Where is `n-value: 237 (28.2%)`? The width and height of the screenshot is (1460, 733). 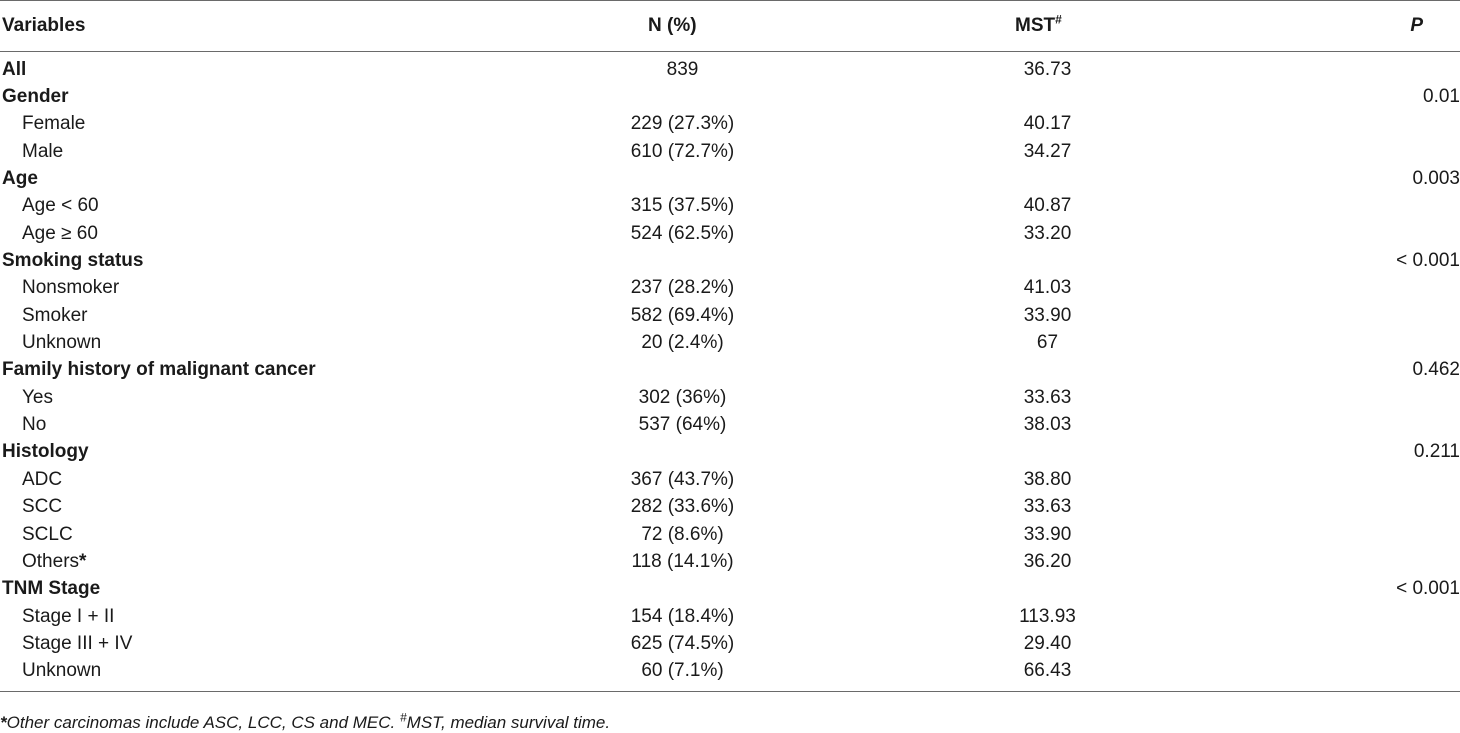 n-value: 237 (28.2%) is located at coordinates (682, 288).